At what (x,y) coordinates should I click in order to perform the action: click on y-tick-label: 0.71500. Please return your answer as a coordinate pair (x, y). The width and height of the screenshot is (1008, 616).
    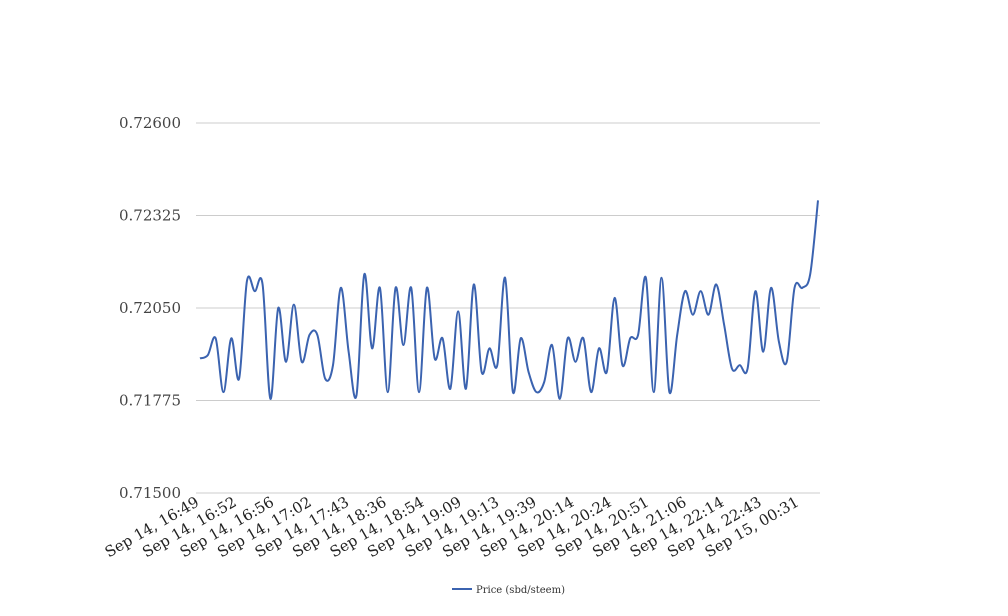
    Looking at the image, I should click on (150, 493).